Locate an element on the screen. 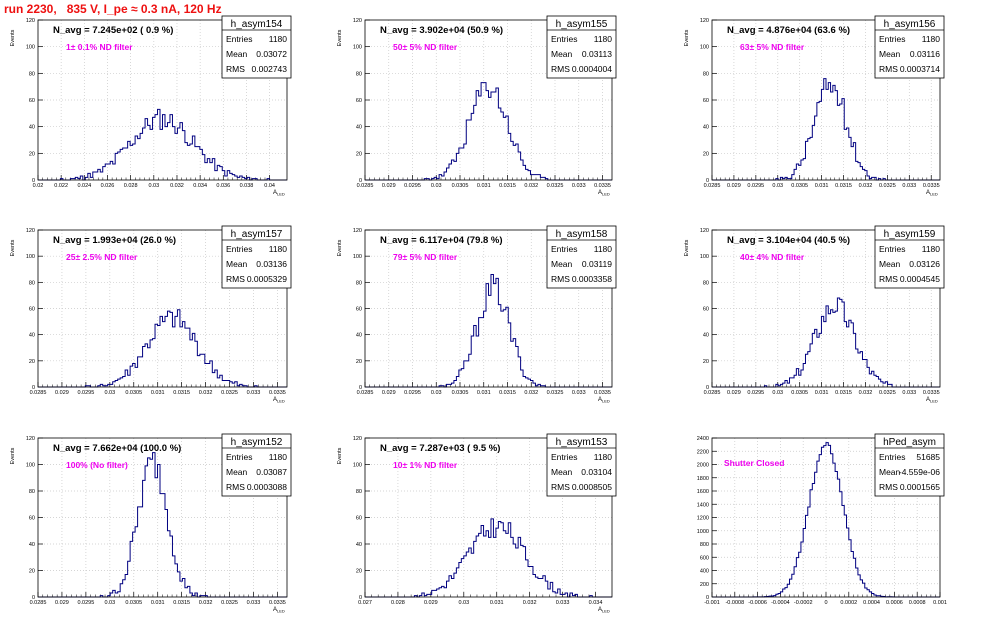 The width and height of the screenshot is (996, 622). x-tick-label: 0.034 is located at coordinates (596, 603).